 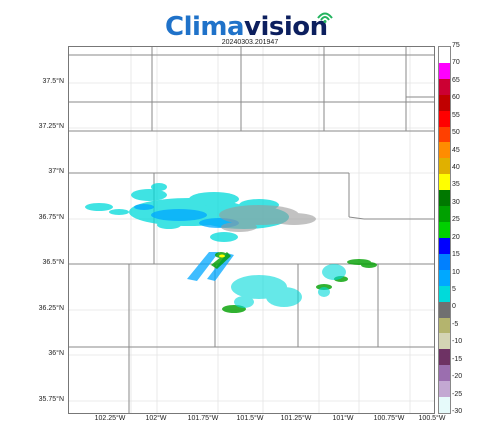 What do you see at coordinates (222, 256) in the screenshot?
I see `radar-echo-high` at bounding box center [222, 256].